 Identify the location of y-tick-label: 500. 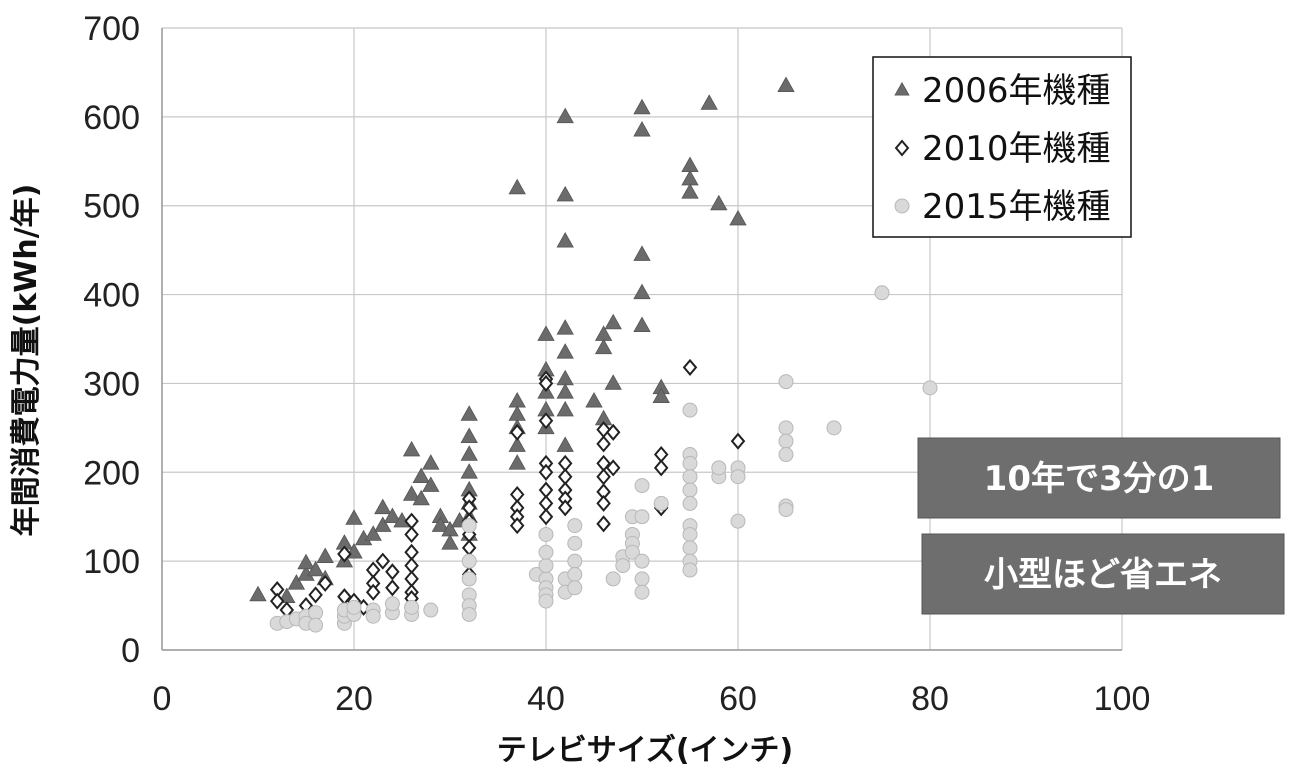
(111, 207).